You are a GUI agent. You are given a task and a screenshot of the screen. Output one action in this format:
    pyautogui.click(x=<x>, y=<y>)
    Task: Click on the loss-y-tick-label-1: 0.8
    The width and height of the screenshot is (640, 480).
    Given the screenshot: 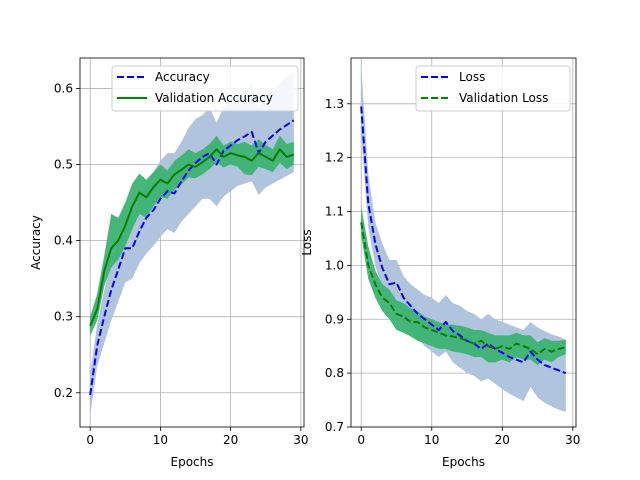 What is the action you would take?
    pyautogui.click(x=334, y=373)
    